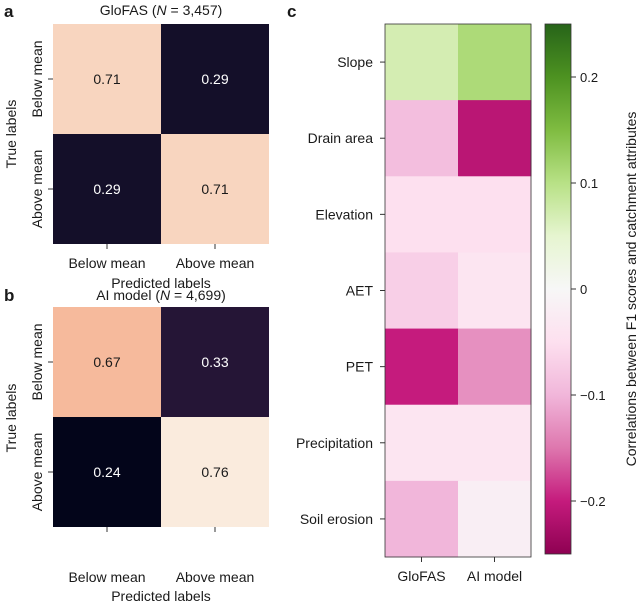  I want to click on panel-b-xtick-1: Above mean, so click(215, 577).